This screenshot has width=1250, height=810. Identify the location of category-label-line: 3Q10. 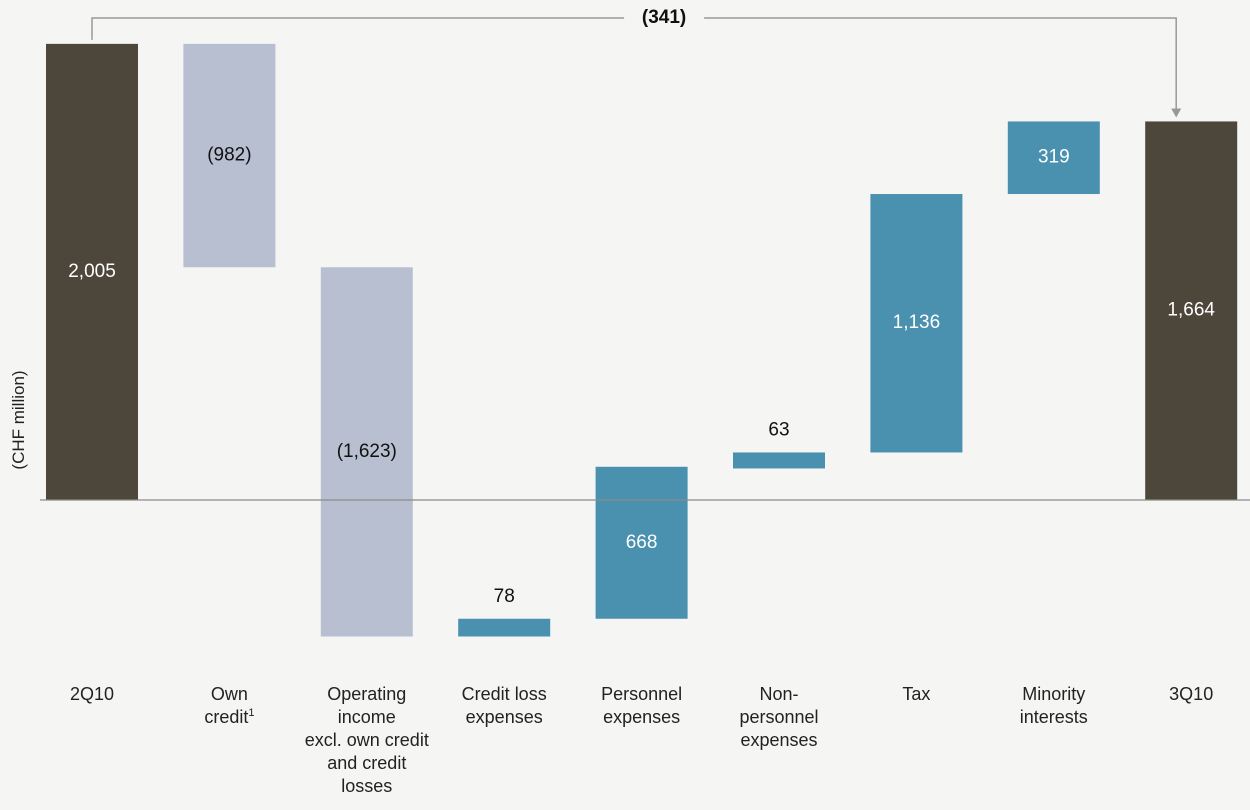
(1191, 694).